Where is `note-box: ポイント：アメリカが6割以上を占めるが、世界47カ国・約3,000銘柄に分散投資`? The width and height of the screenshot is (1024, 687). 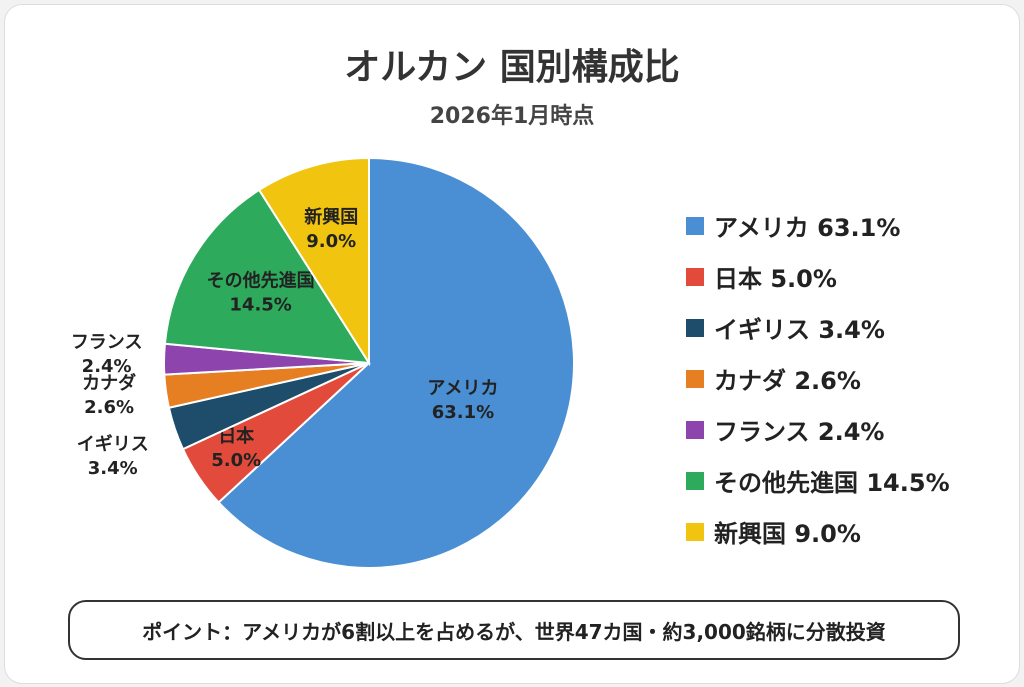 note-box: ポイント：アメリカが6割以上を占めるが、世界47カ国・約3,000銘柄に分散投資 is located at coordinates (514, 630).